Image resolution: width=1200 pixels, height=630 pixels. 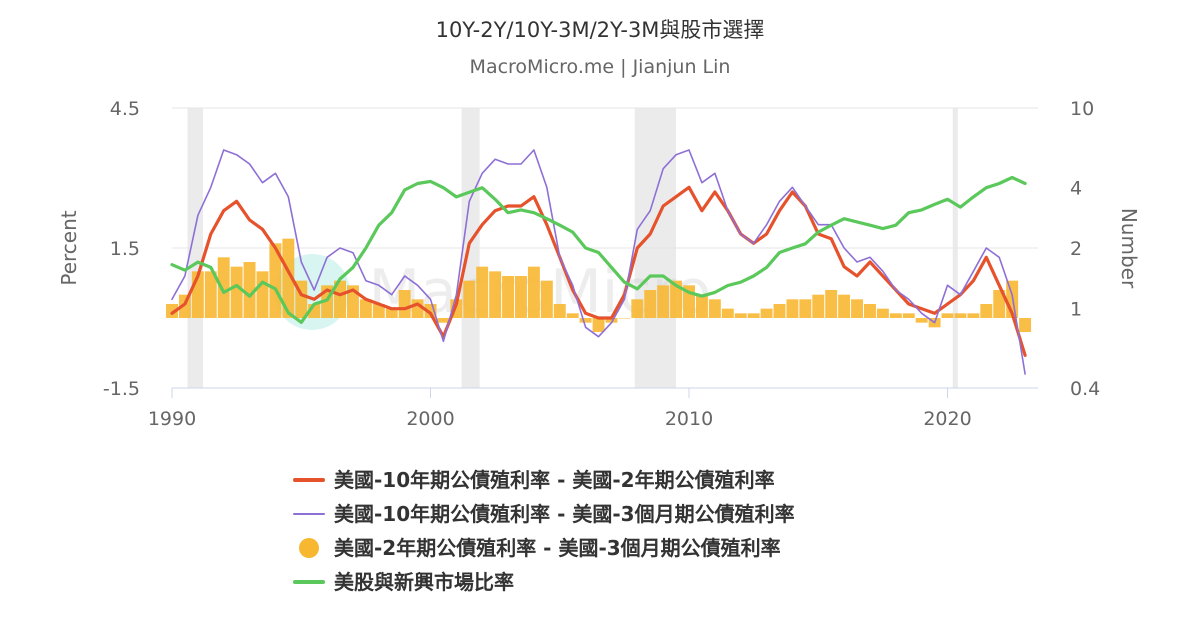 What do you see at coordinates (125, 249) in the screenshot?
I see `y-left-tick-label: 1.5` at bounding box center [125, 249].